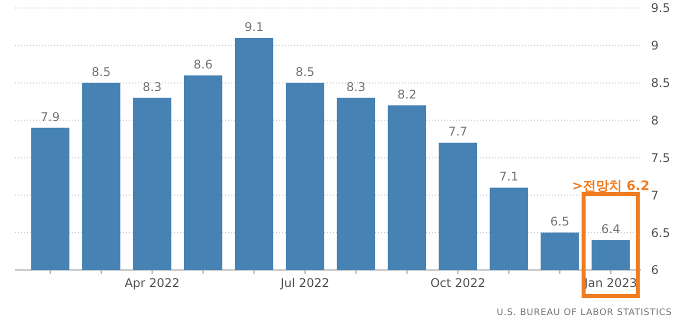 The height and width of the screenshot is (321, 686). Describe the element at coordinates (655, 45) in the screenshot. I see `y-tick-label: 9` at that location.